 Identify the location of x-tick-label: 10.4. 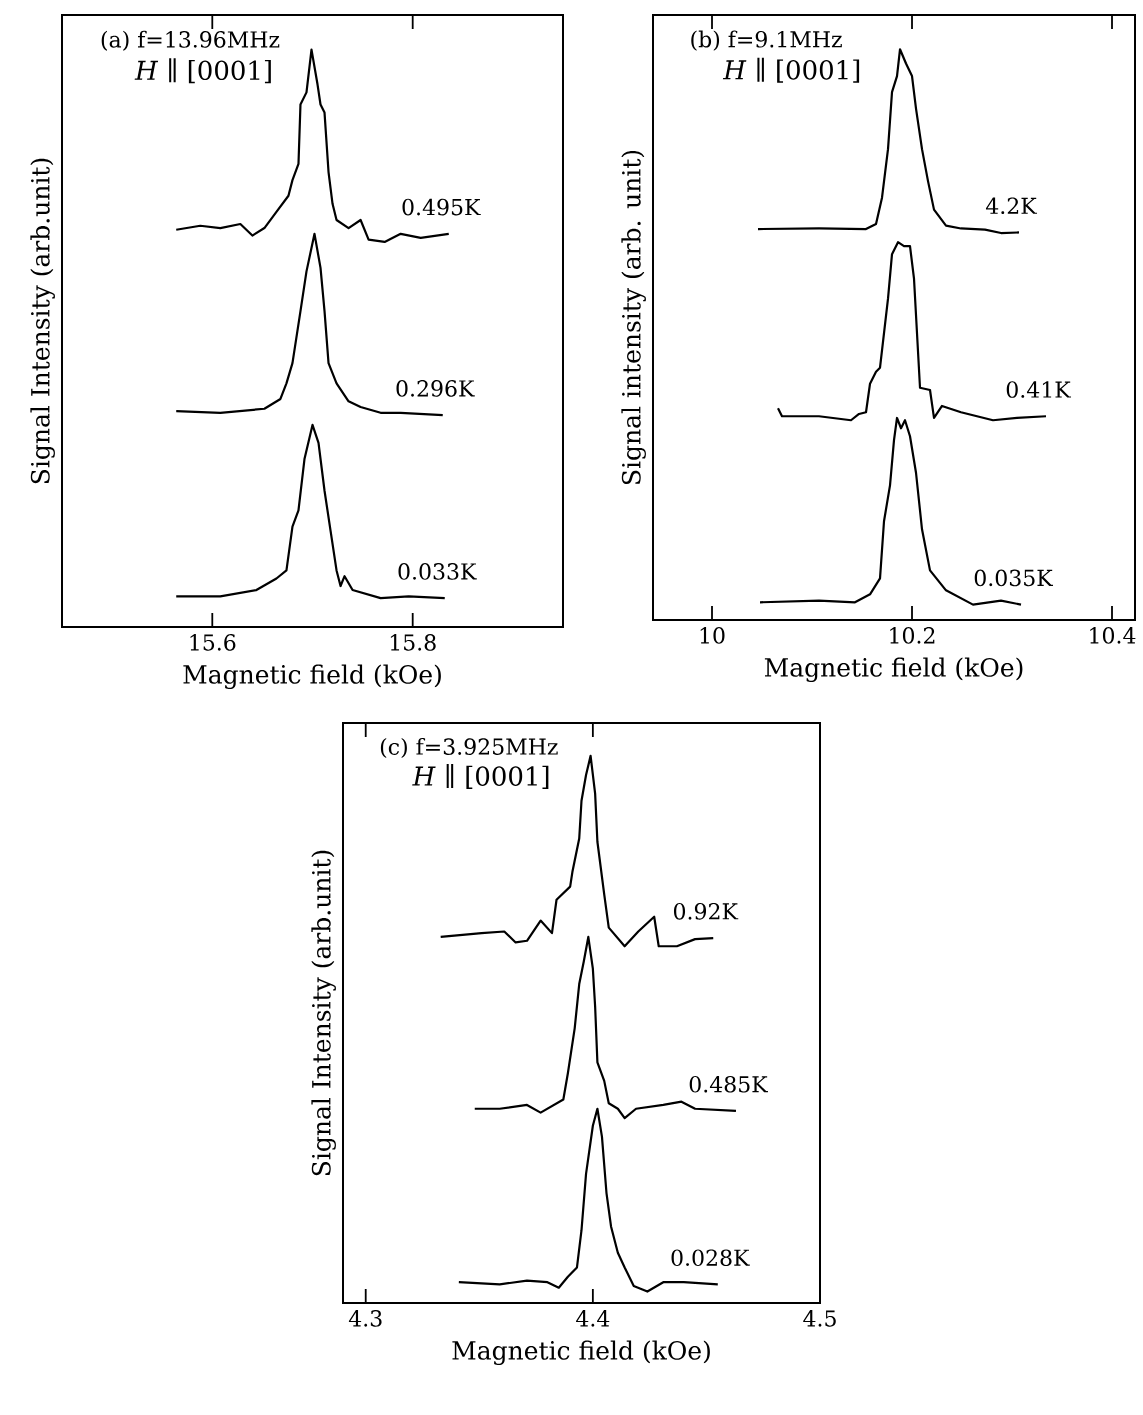
(1113, 635).